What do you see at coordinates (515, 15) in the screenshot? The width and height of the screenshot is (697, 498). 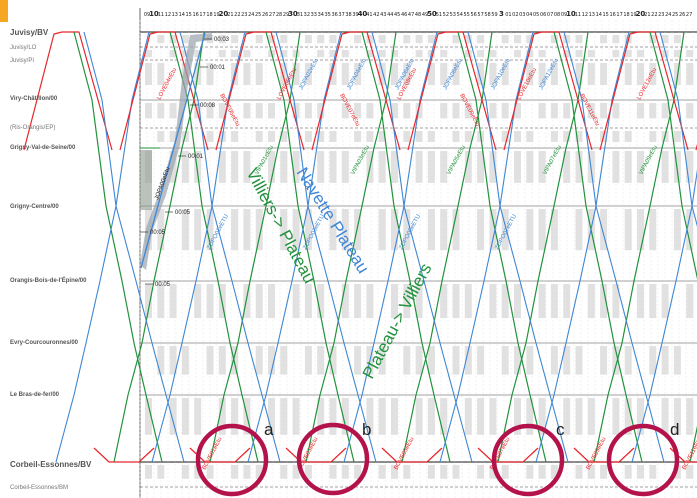 I see `time-tick: 02` at bounding box center [515, 15].